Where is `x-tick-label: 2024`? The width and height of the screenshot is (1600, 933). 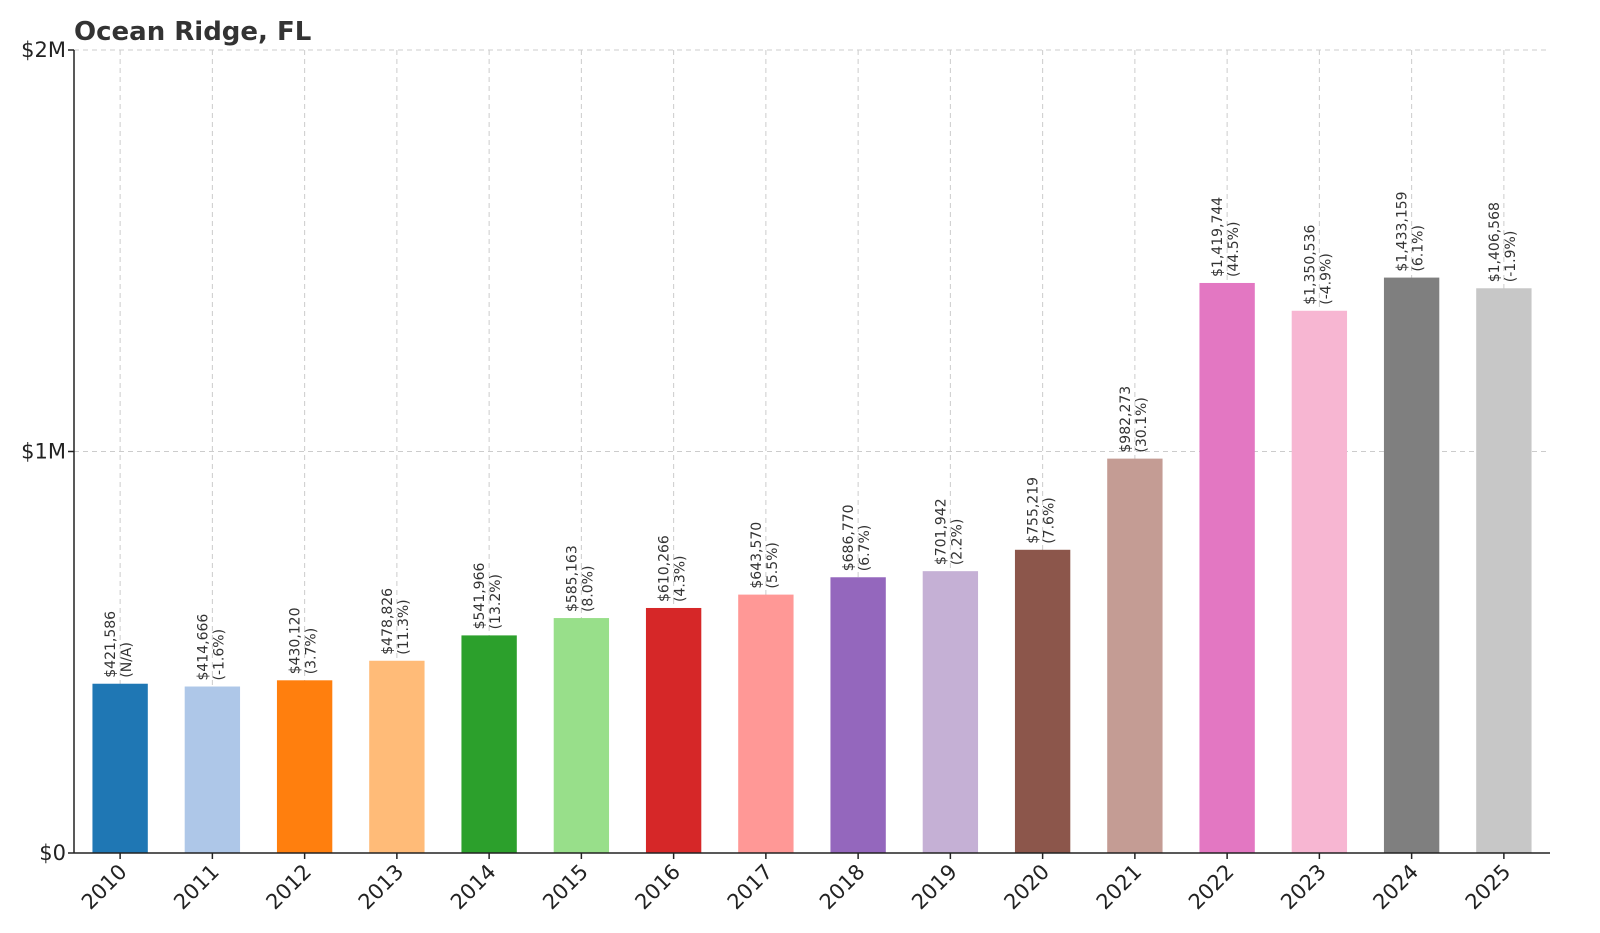
x-tick-label: 2024 is located at coordinates (1395, 887).